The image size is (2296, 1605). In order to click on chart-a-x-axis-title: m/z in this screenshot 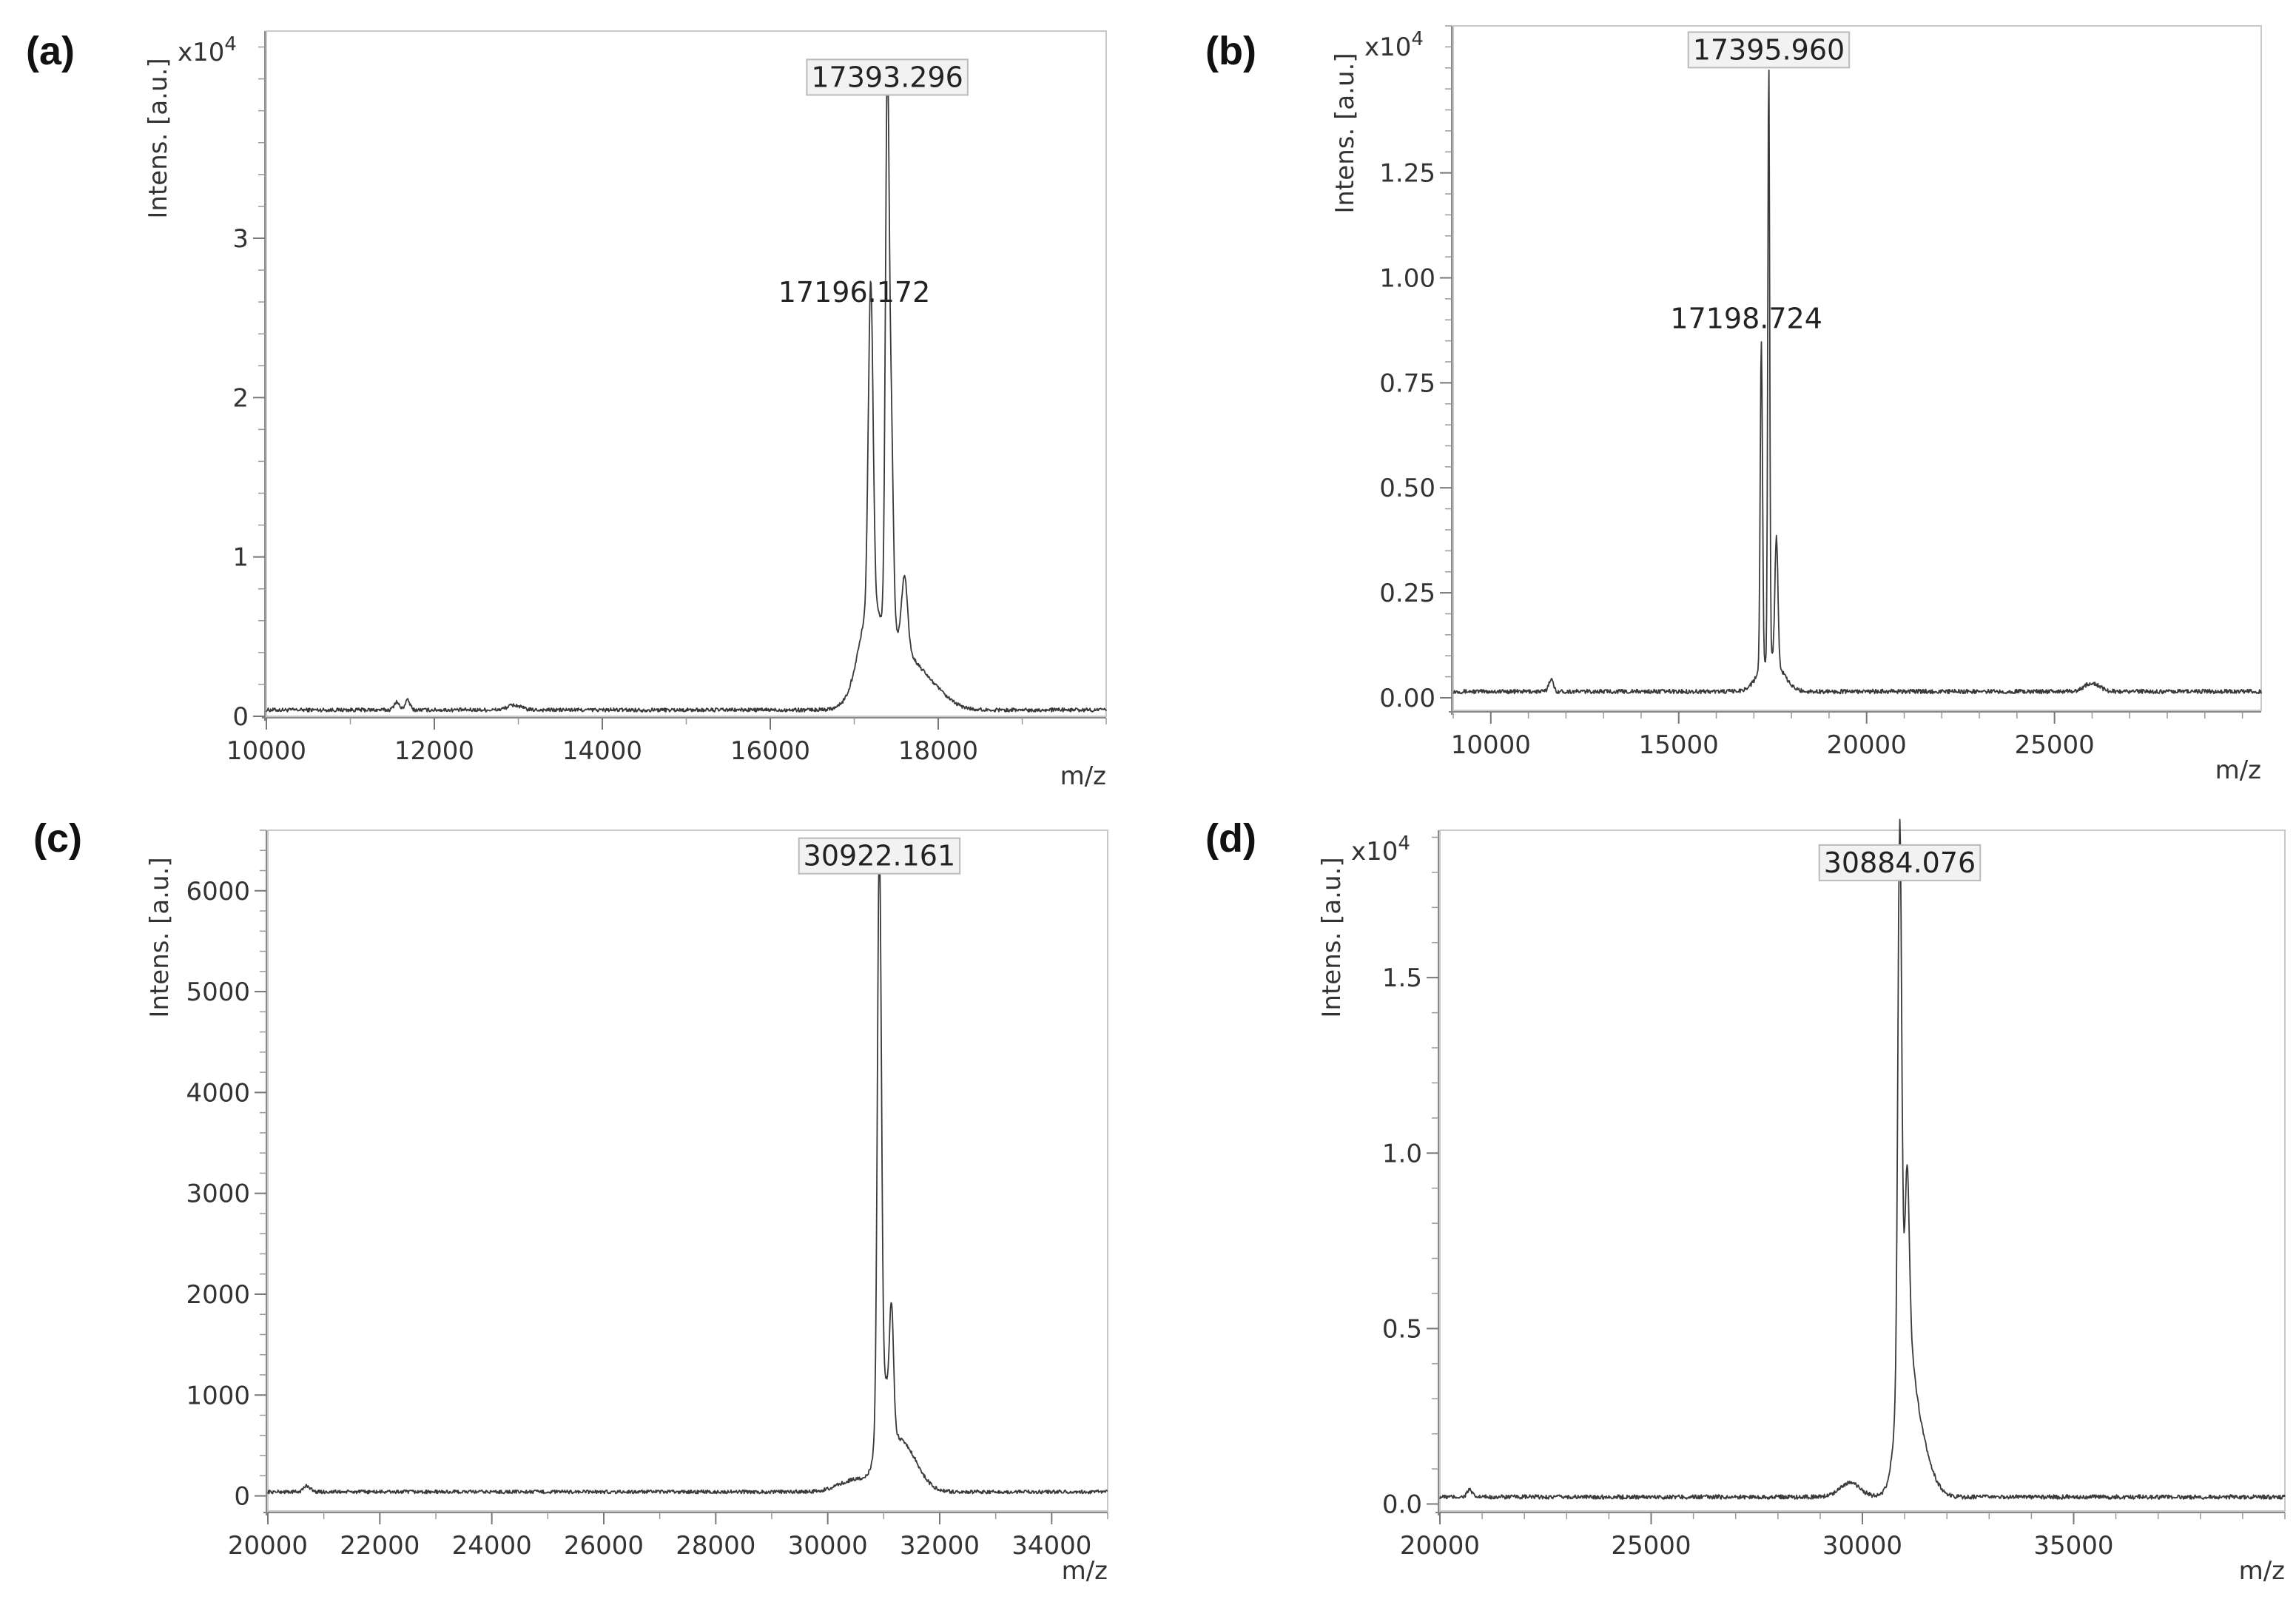, I will do `click(1083, 776)`.